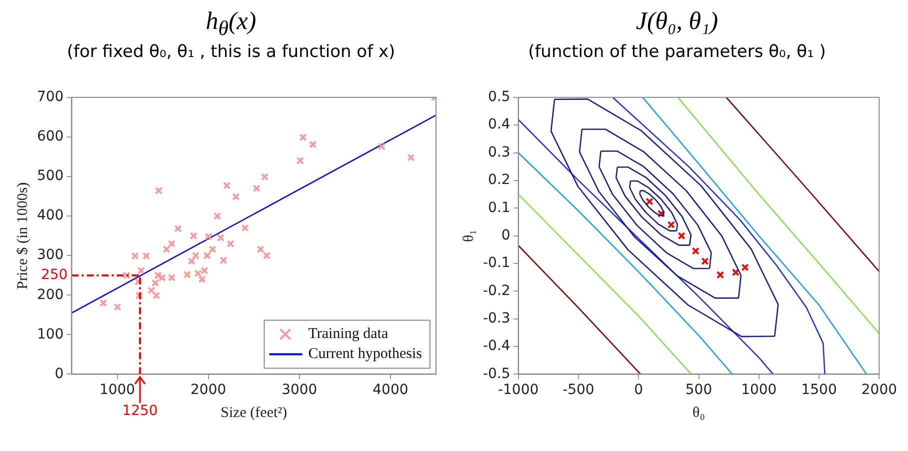 The image size is (908, 451). Describe the element at coordinates (50, 136) in the screenshot. I see `y-tick-label: 600` at that location.